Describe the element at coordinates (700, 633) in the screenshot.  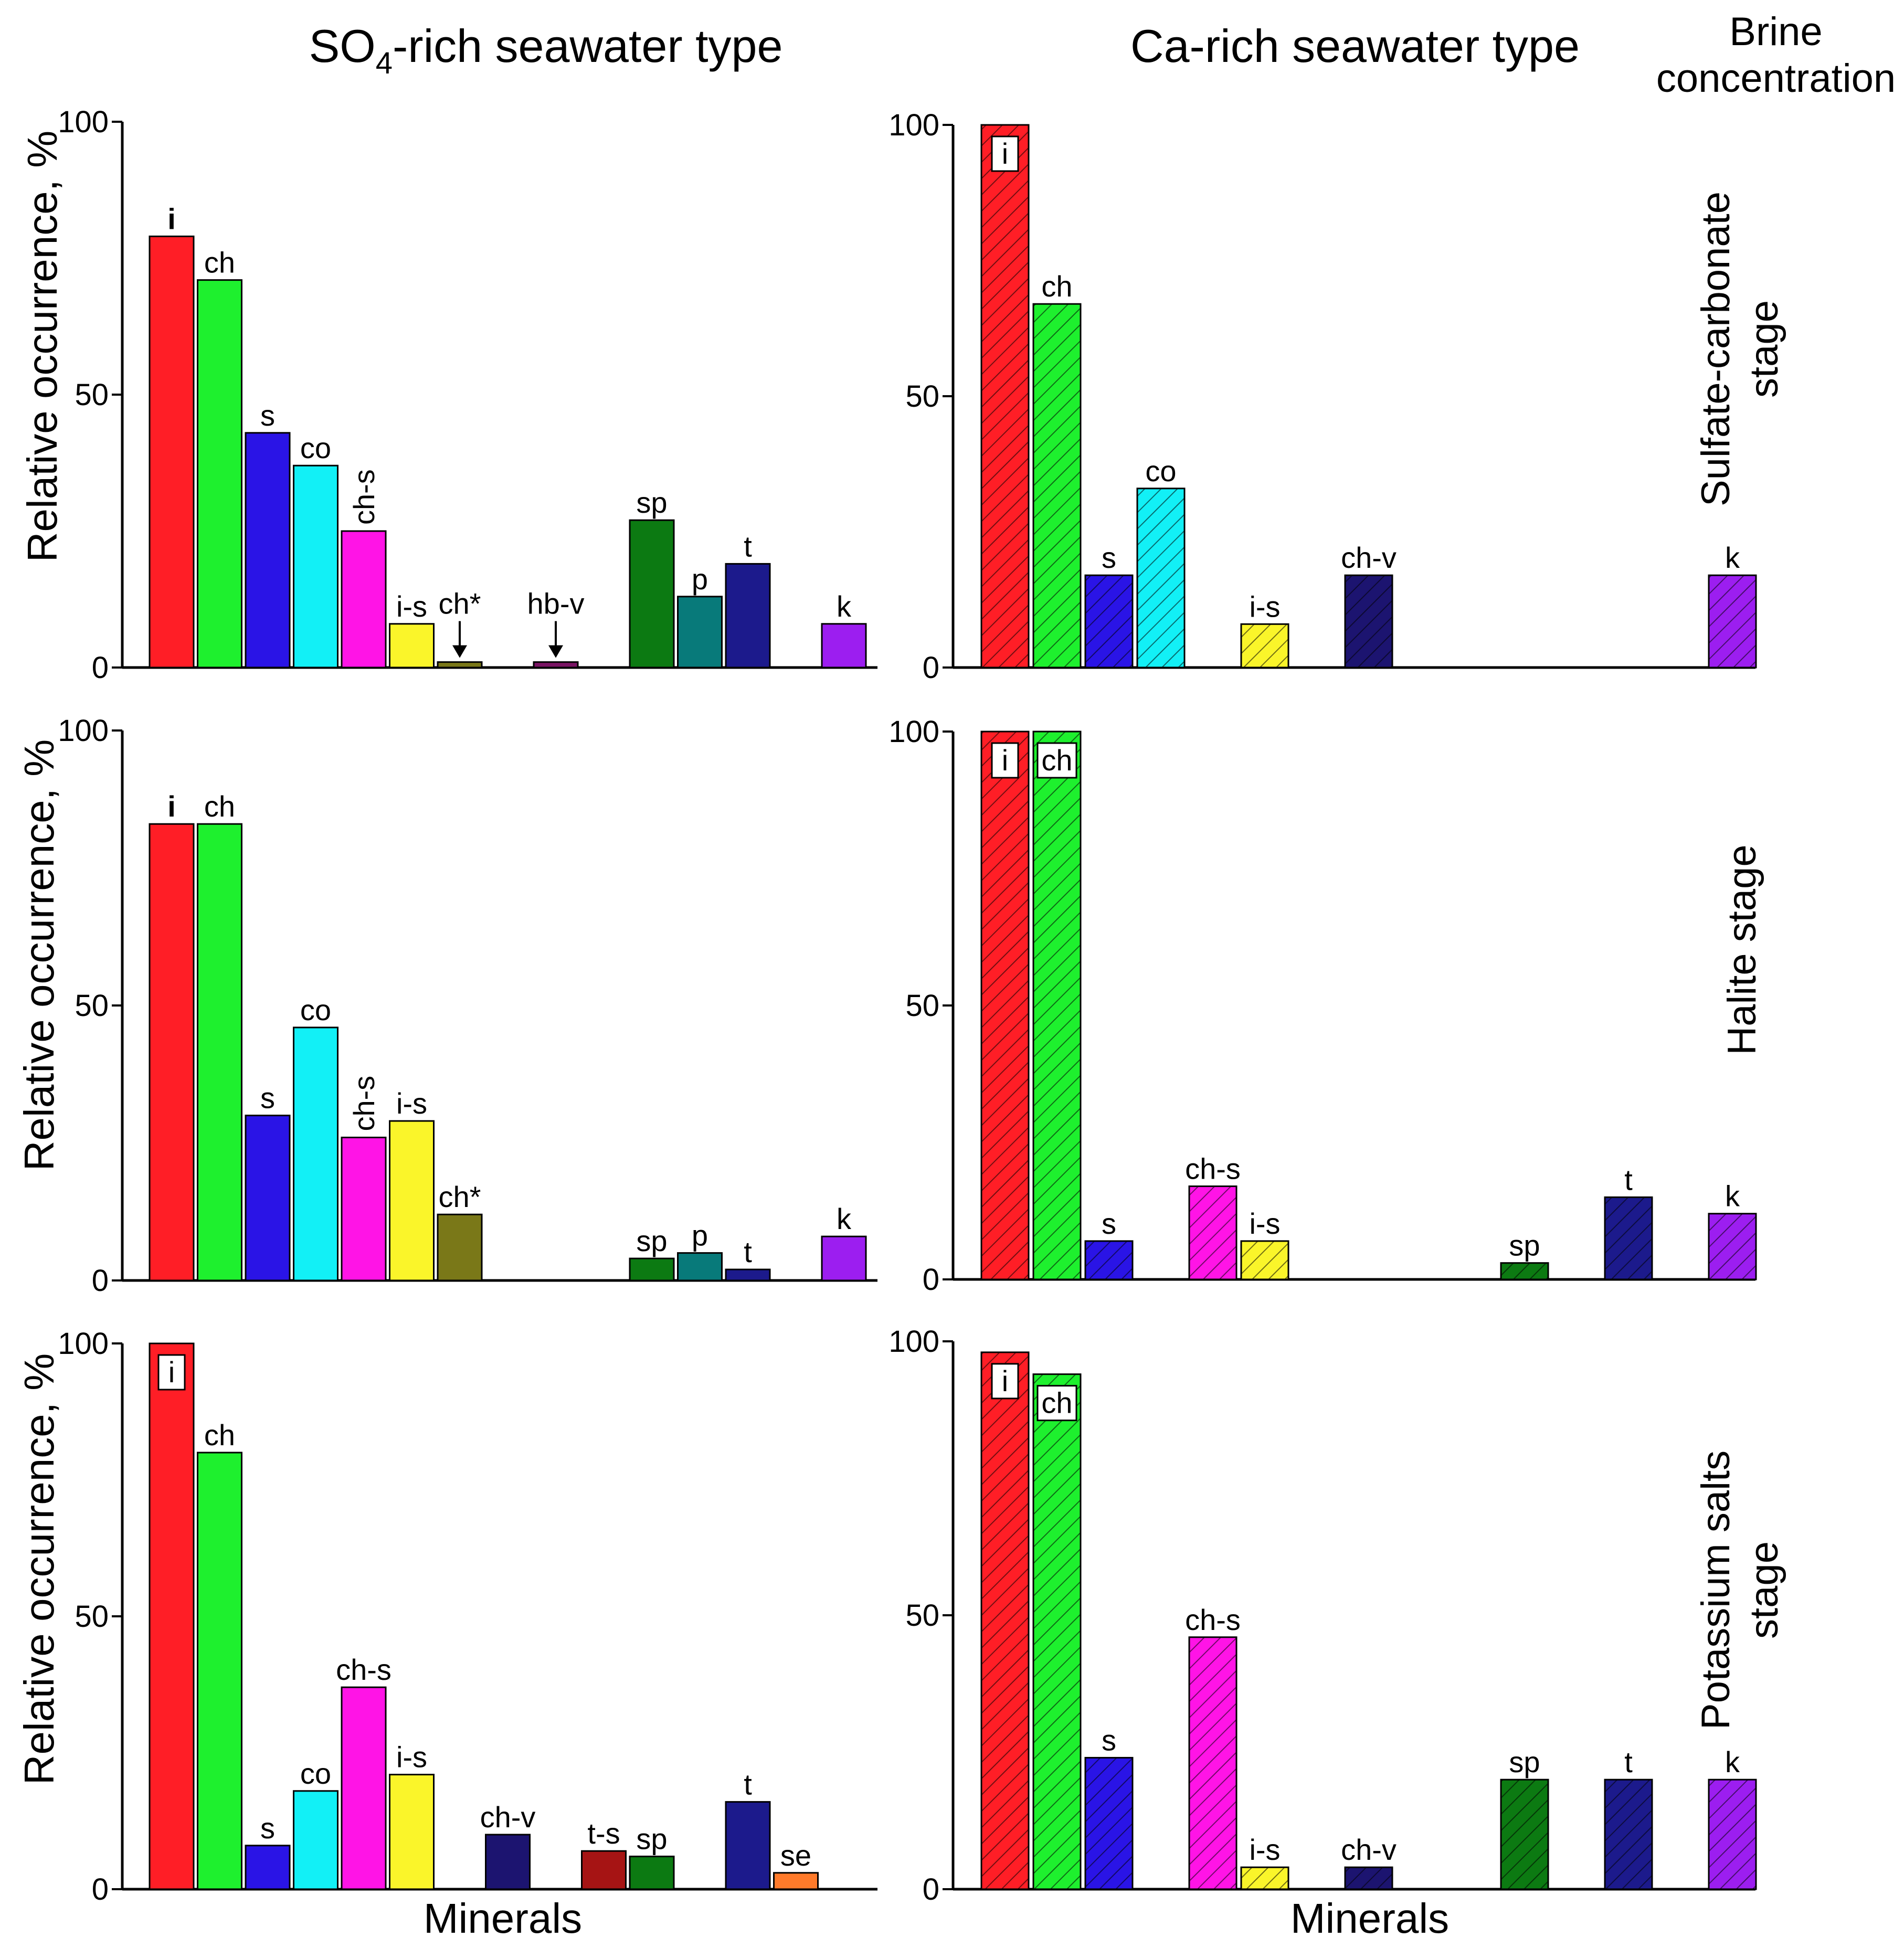
I see `bar-p` at that location.